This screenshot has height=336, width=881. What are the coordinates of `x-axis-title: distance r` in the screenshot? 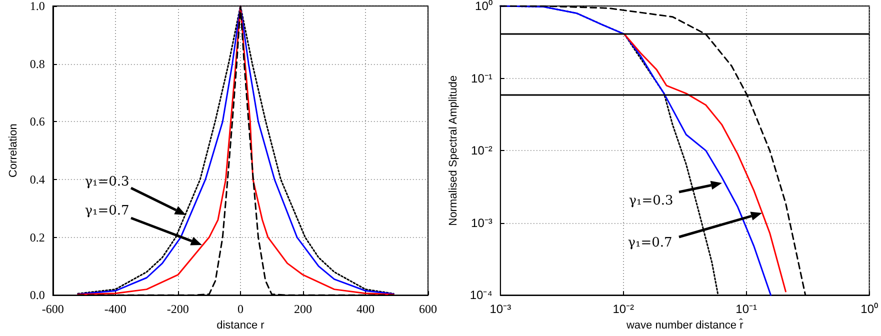 It's located at (240, 326).